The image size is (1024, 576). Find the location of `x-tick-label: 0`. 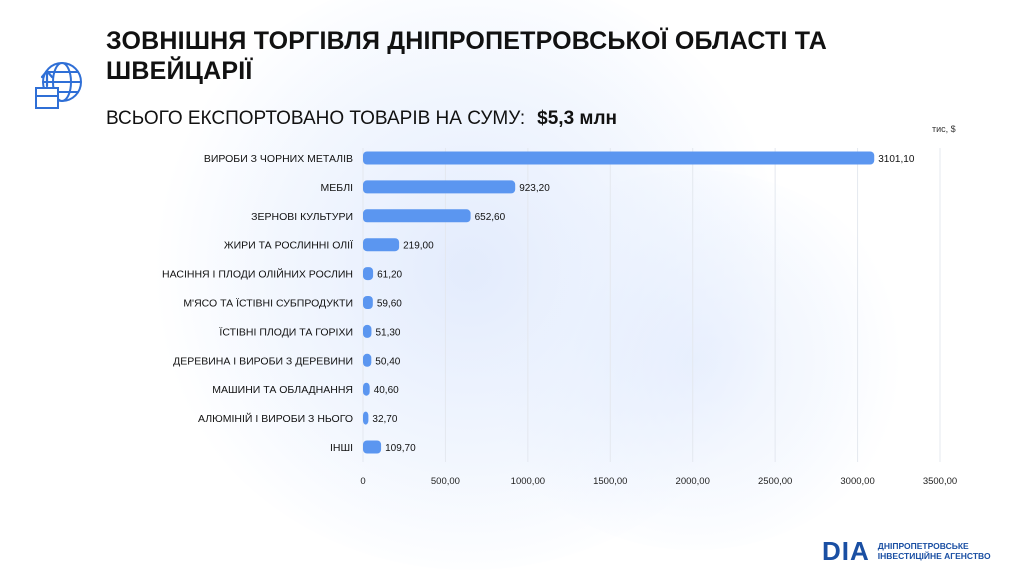

x-tick-label: 0 is located at coordinates (362, 481).